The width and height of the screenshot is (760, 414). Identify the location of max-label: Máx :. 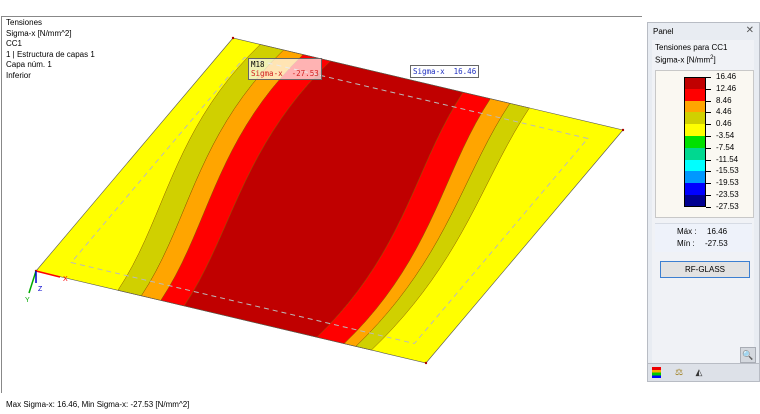
(687, 231).